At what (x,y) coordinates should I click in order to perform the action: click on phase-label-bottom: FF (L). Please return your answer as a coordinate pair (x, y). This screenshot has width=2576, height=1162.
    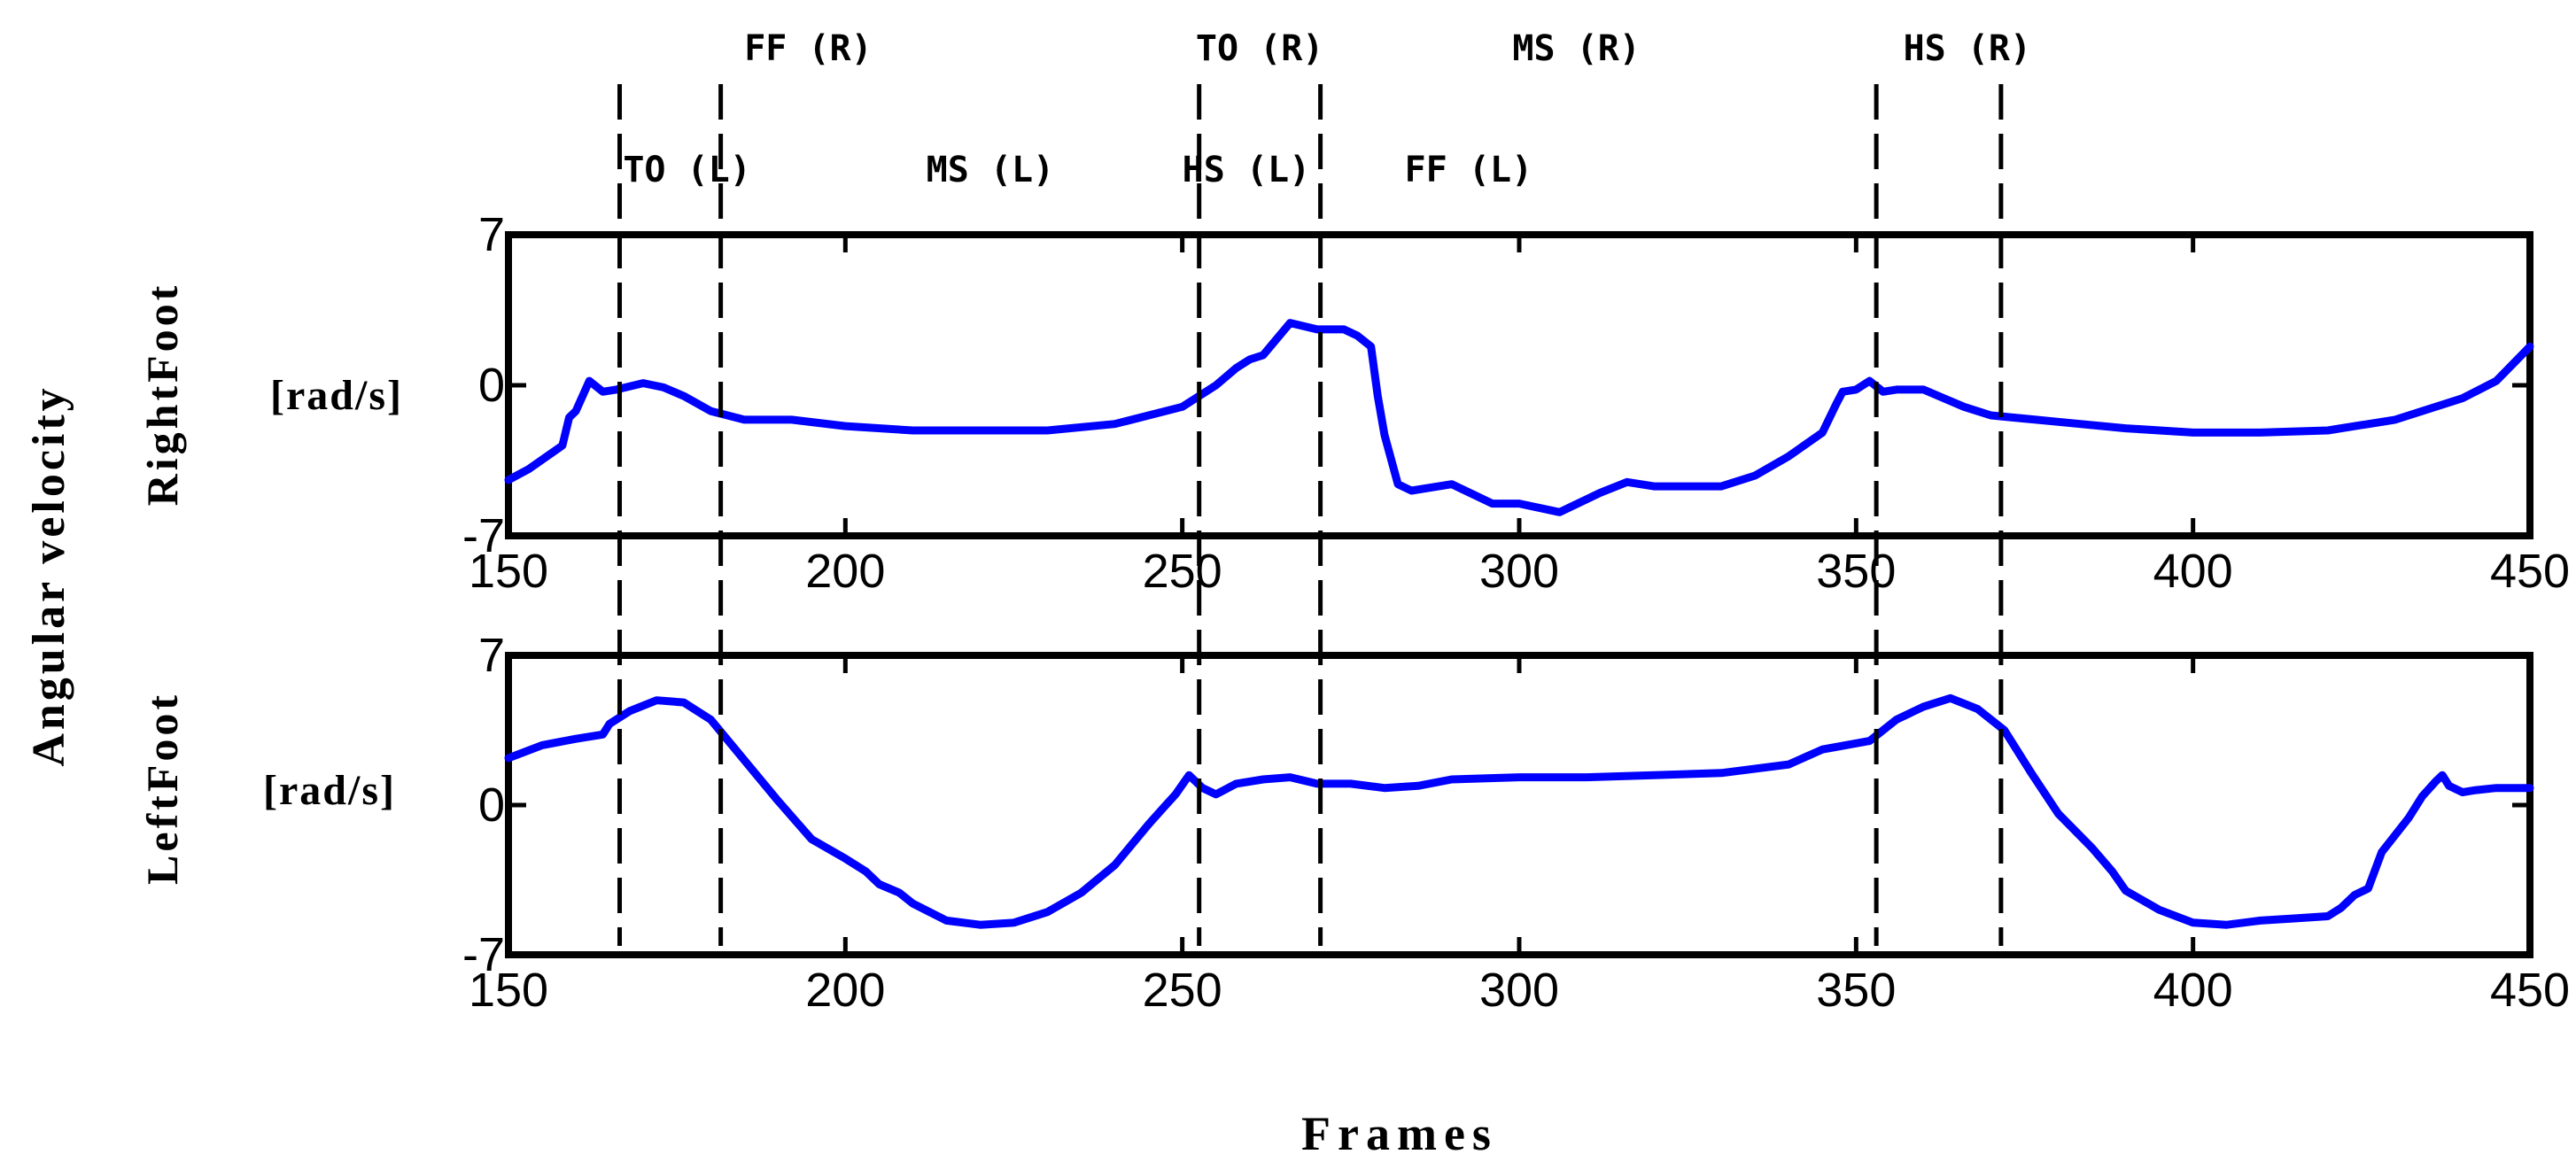
    Looking at the image, I should click on (1469, 170).